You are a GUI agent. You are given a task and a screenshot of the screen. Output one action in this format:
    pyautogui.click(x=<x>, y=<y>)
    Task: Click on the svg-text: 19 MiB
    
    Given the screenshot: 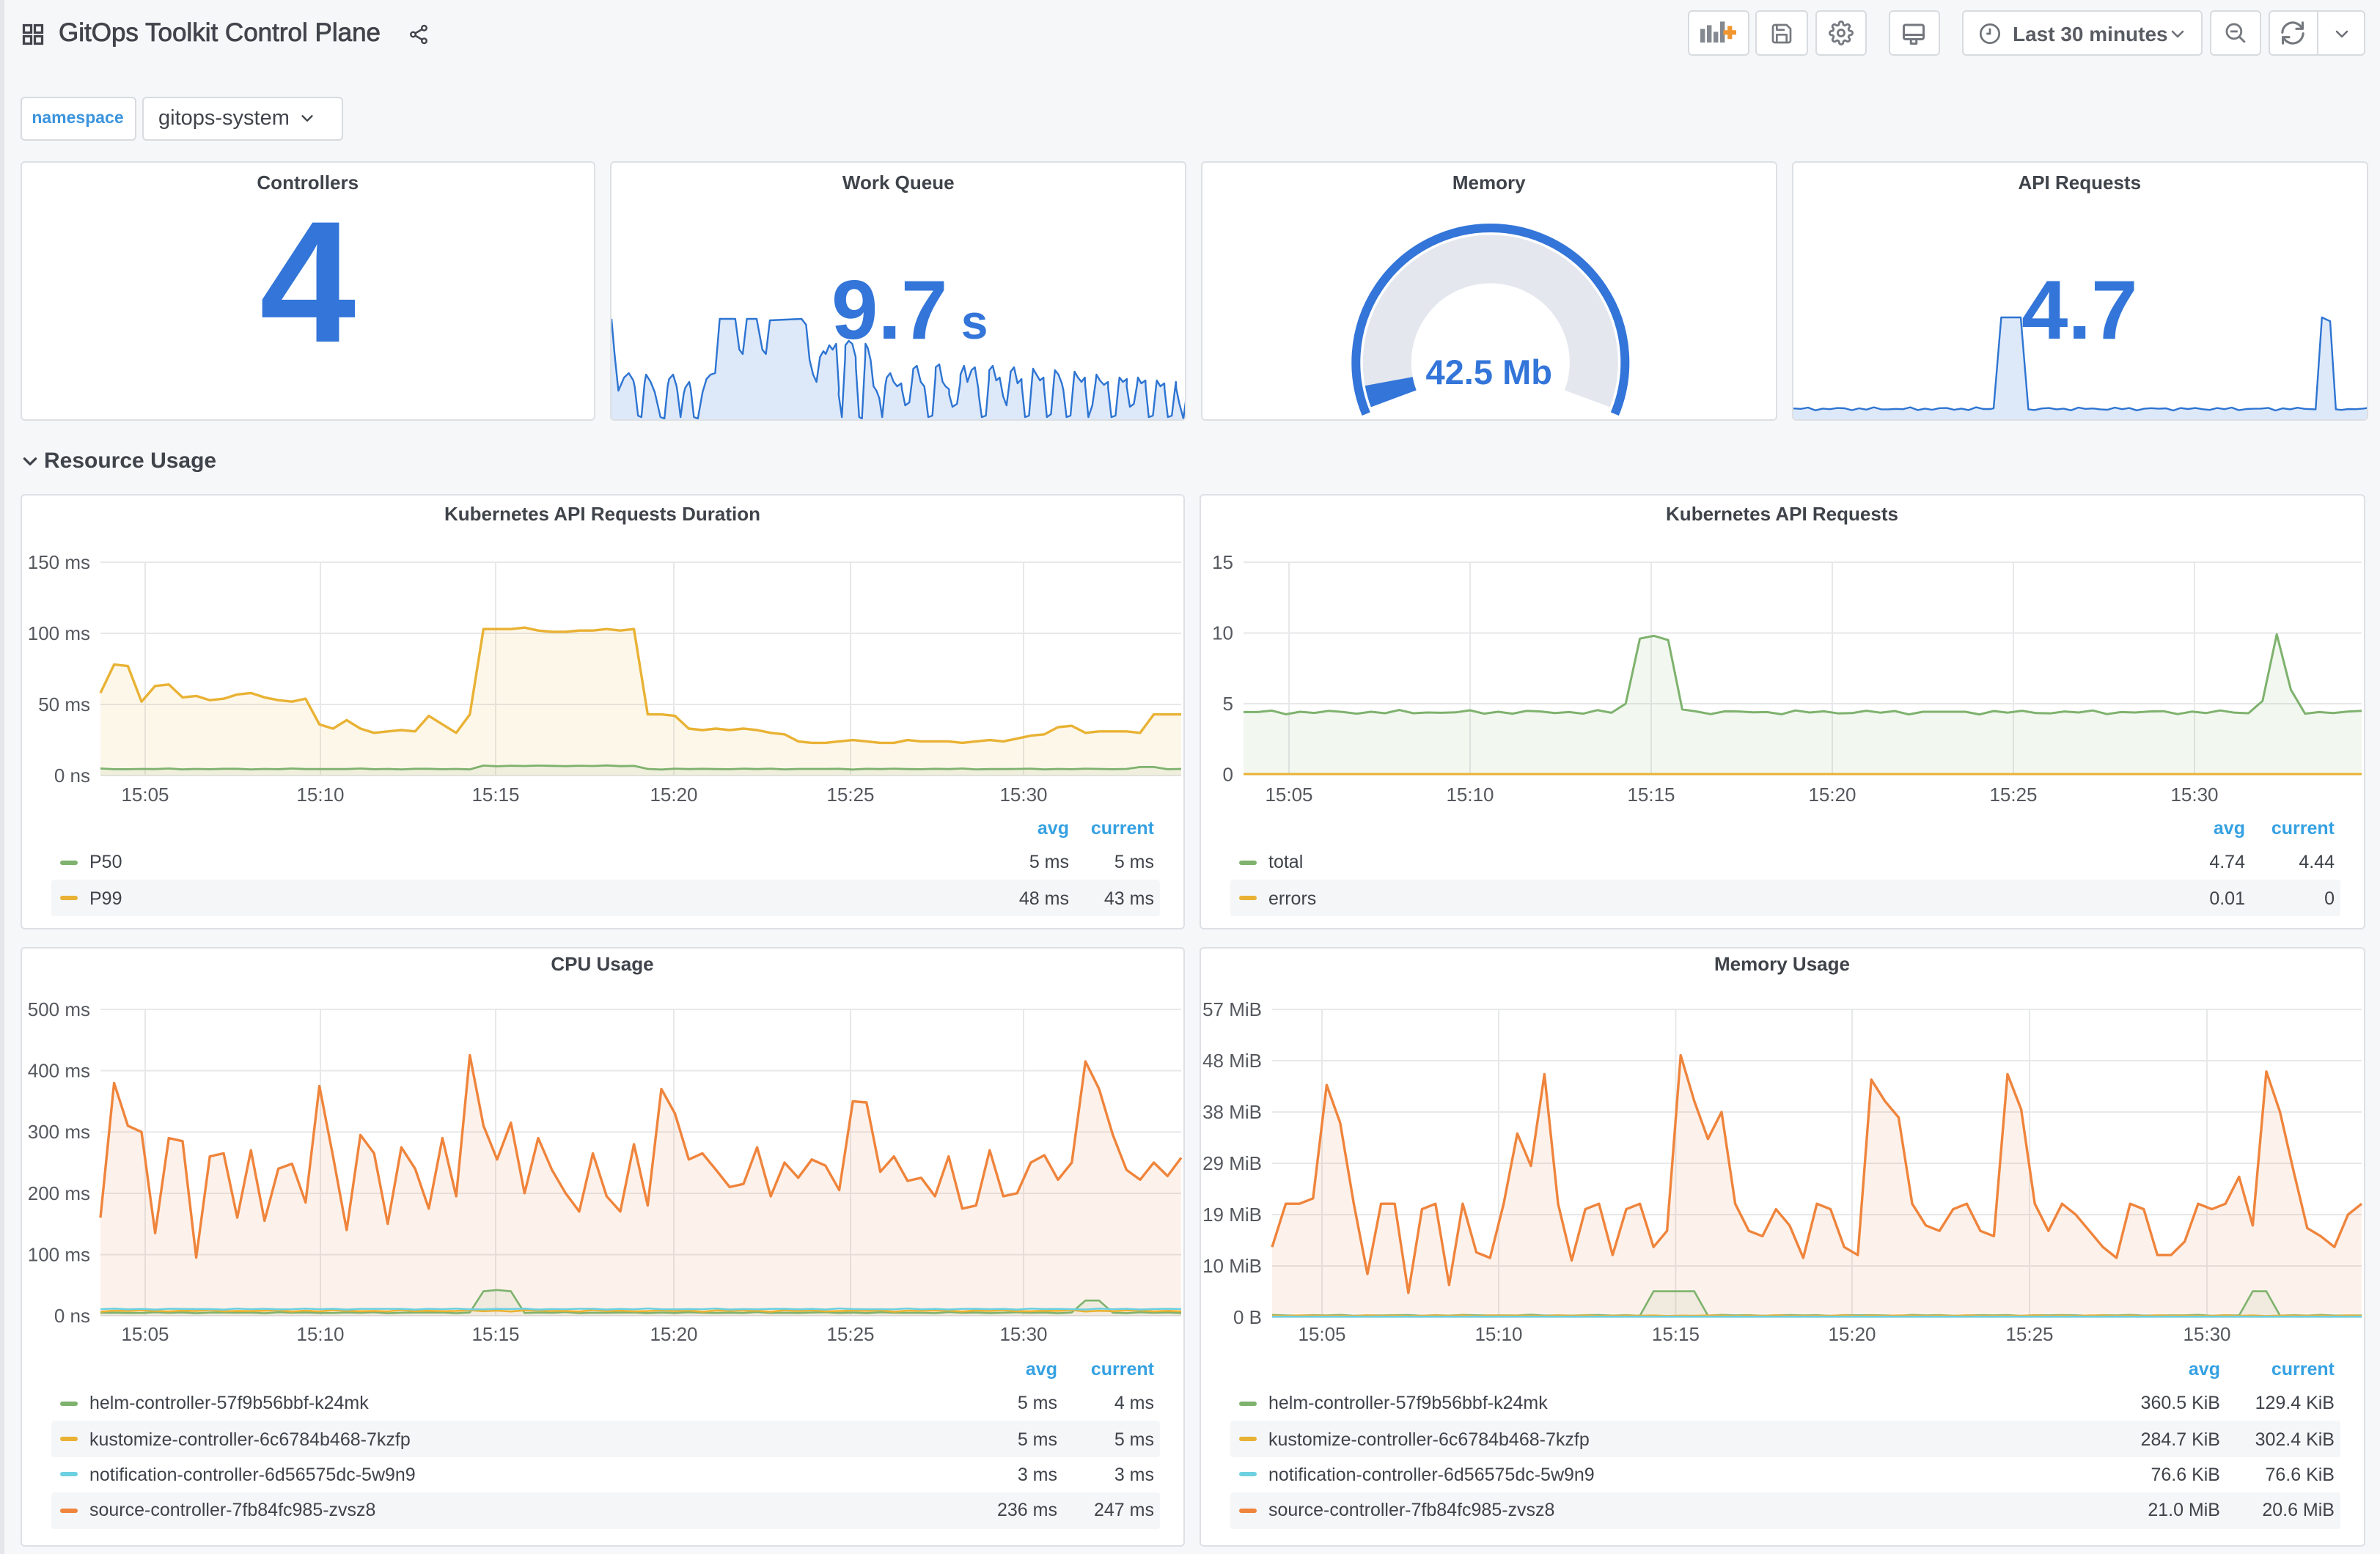 What is the action you would take?
    pyautogui.click(x=1232, y=1215)
    